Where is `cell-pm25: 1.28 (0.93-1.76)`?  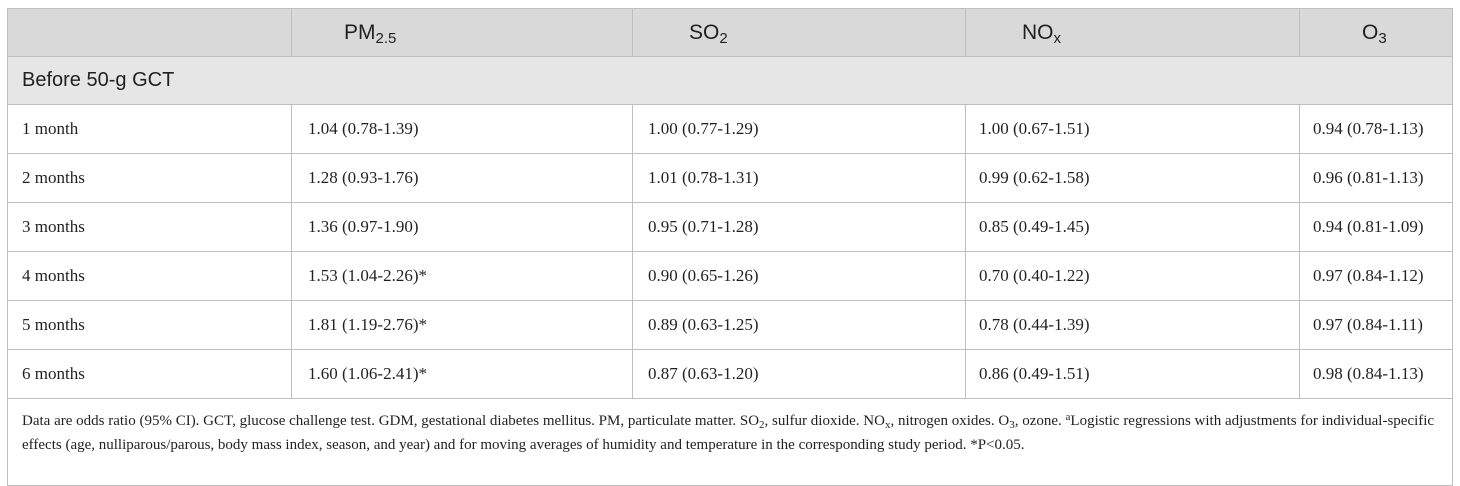
cell-pm25: 1.28 (0.93-1.76) is located at coordinates (462, 178).